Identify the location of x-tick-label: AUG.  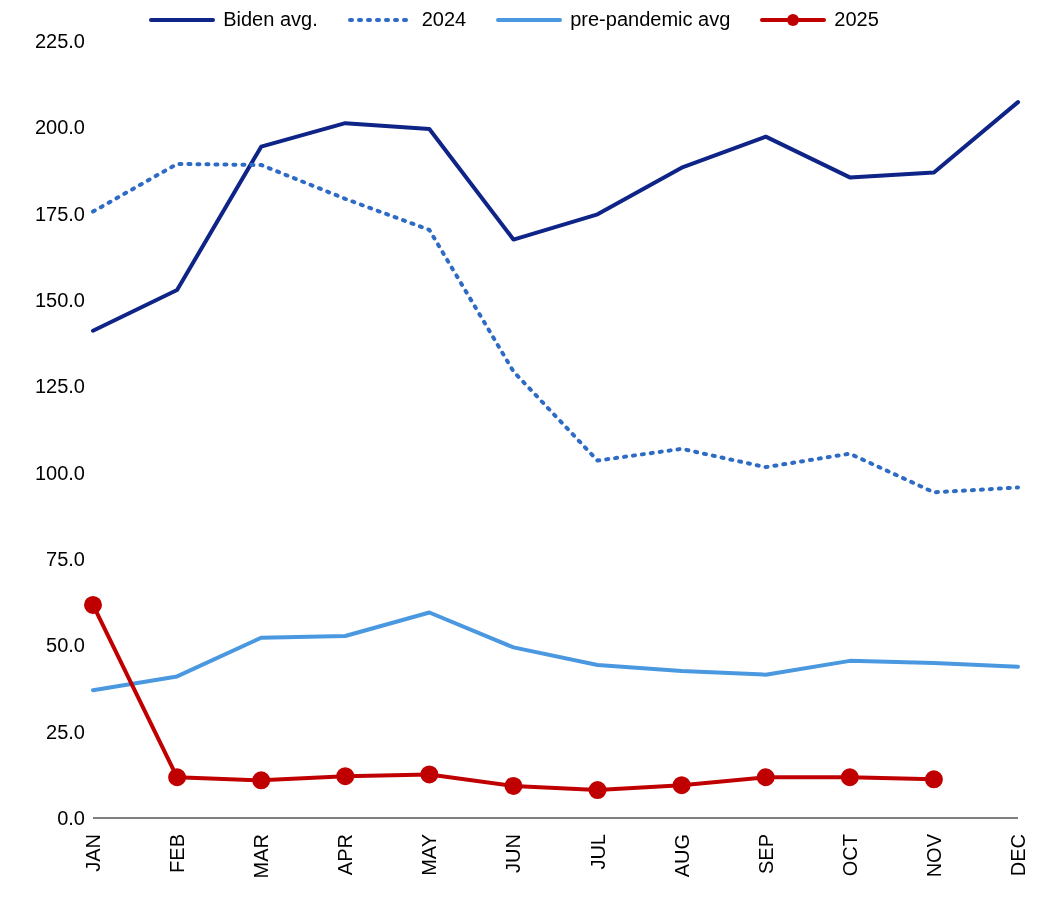
(681, 856).